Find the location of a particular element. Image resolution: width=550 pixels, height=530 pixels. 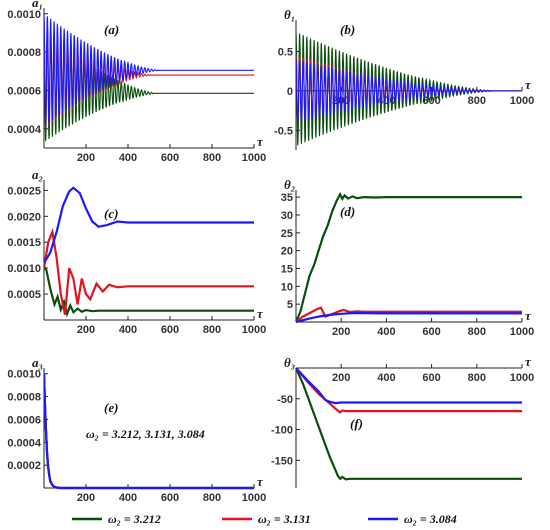

y-tick-label: 5 is located at coordinates (290, 305).